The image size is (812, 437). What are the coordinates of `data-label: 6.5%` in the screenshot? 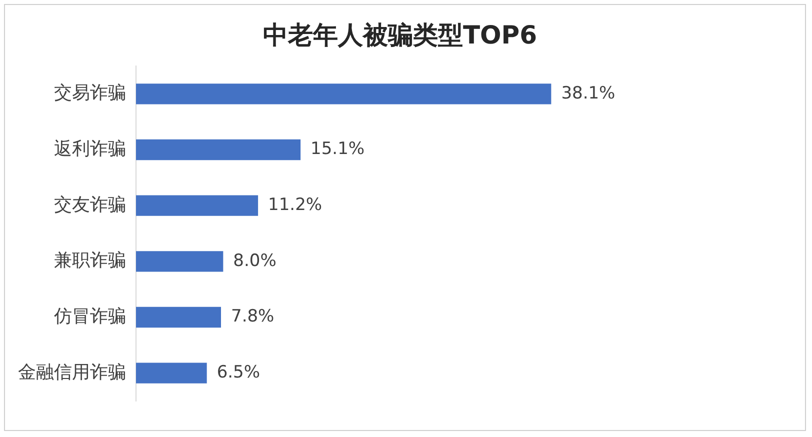 It's located at (238, 372).